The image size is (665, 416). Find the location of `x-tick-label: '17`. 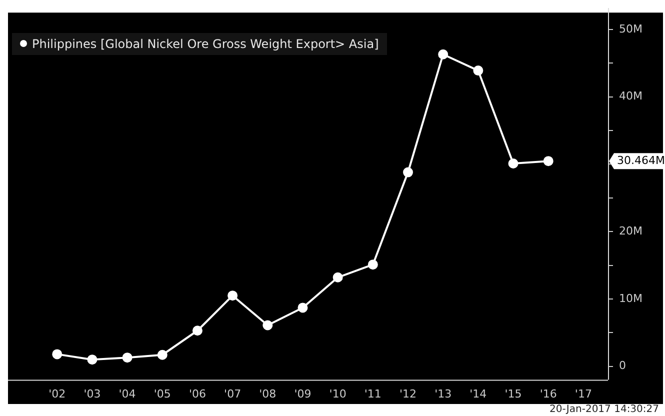

x-tick-label: '17 is located at coordinates (583, 393).